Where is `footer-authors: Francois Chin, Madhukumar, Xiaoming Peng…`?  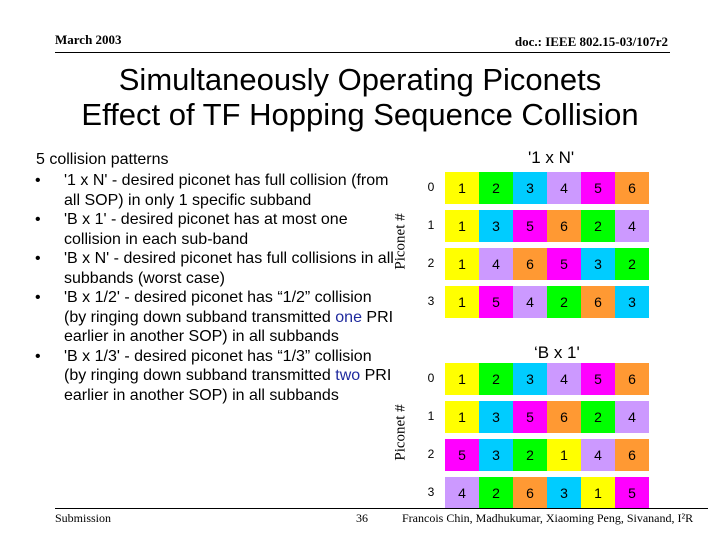
footer-authors: Francois Chin, Madhukumar, Xiaoming Peng… is located at coordinates (548, 518).